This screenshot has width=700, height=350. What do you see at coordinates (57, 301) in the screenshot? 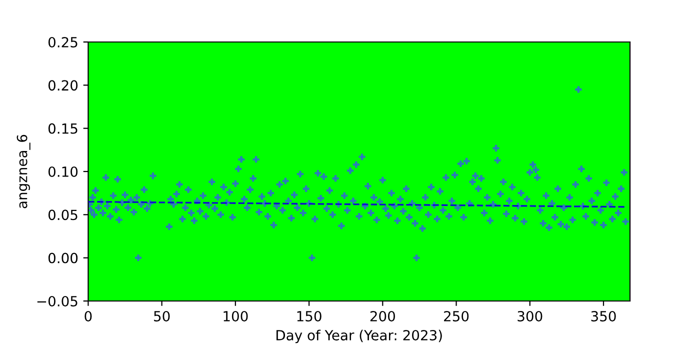
I see `y-tick-label: −0.05` at bounding box center [57, 301].